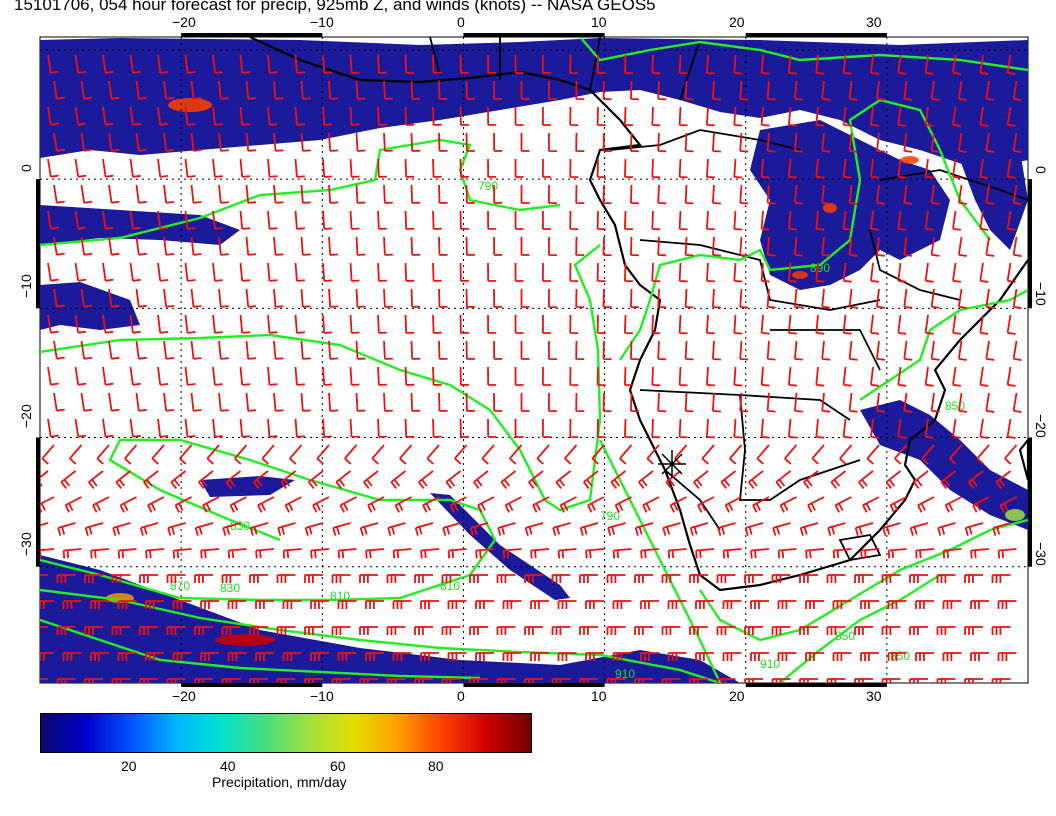 This screenshot has width=1056, height=816. What do you see at coordinates (180, 586) in the screenshot?
I see `contour-label: 870` at bounding box center [180, 586].